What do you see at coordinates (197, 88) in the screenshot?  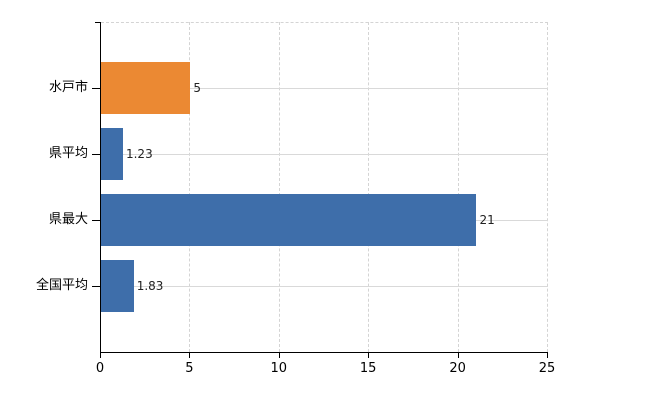 I see `bar-value-label: 5` at bounding box center [197, 88].